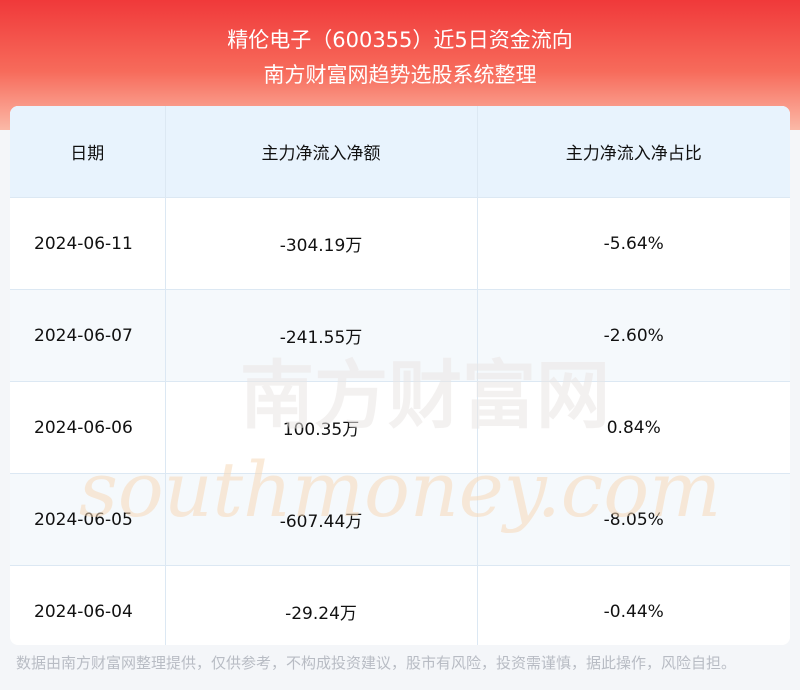 This screenshot has width=800, height=690. I want to click on table-row: 2024-06-07 -241.55万 -2.60%, so click(400, 335).